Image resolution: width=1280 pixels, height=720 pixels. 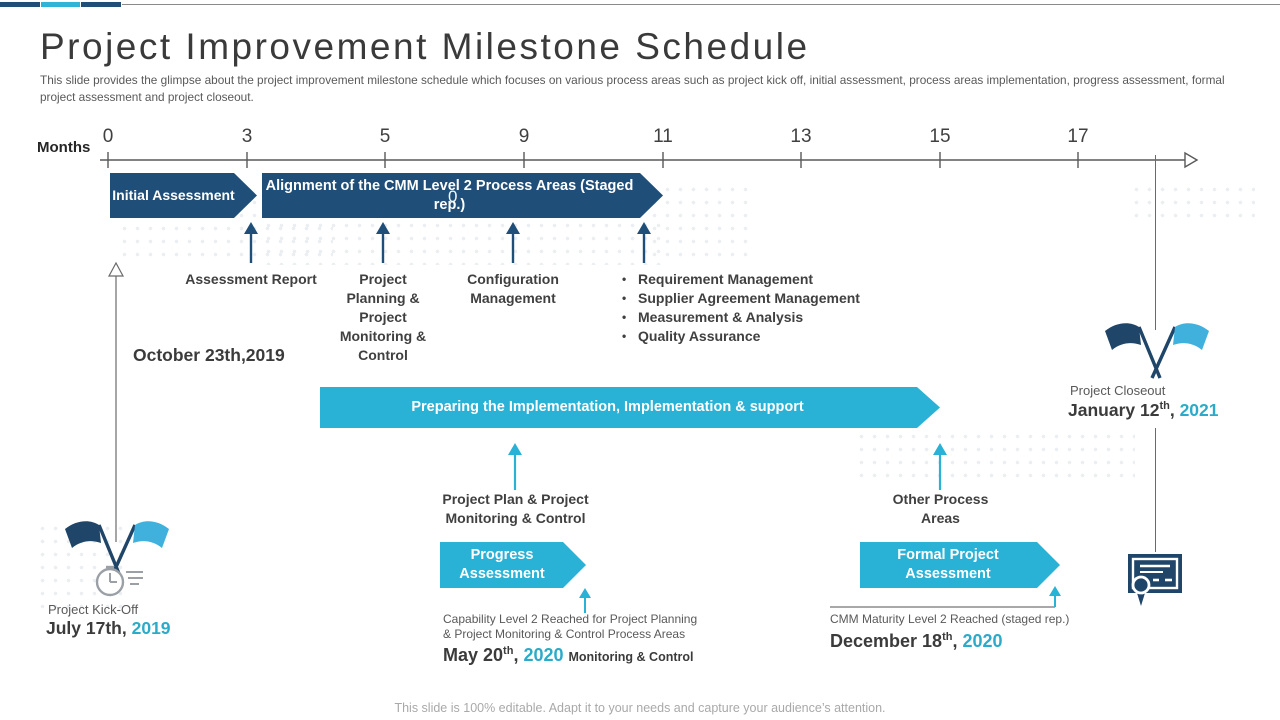 I want to click on topbar-segment-cyan, so click(x=60, y=4).